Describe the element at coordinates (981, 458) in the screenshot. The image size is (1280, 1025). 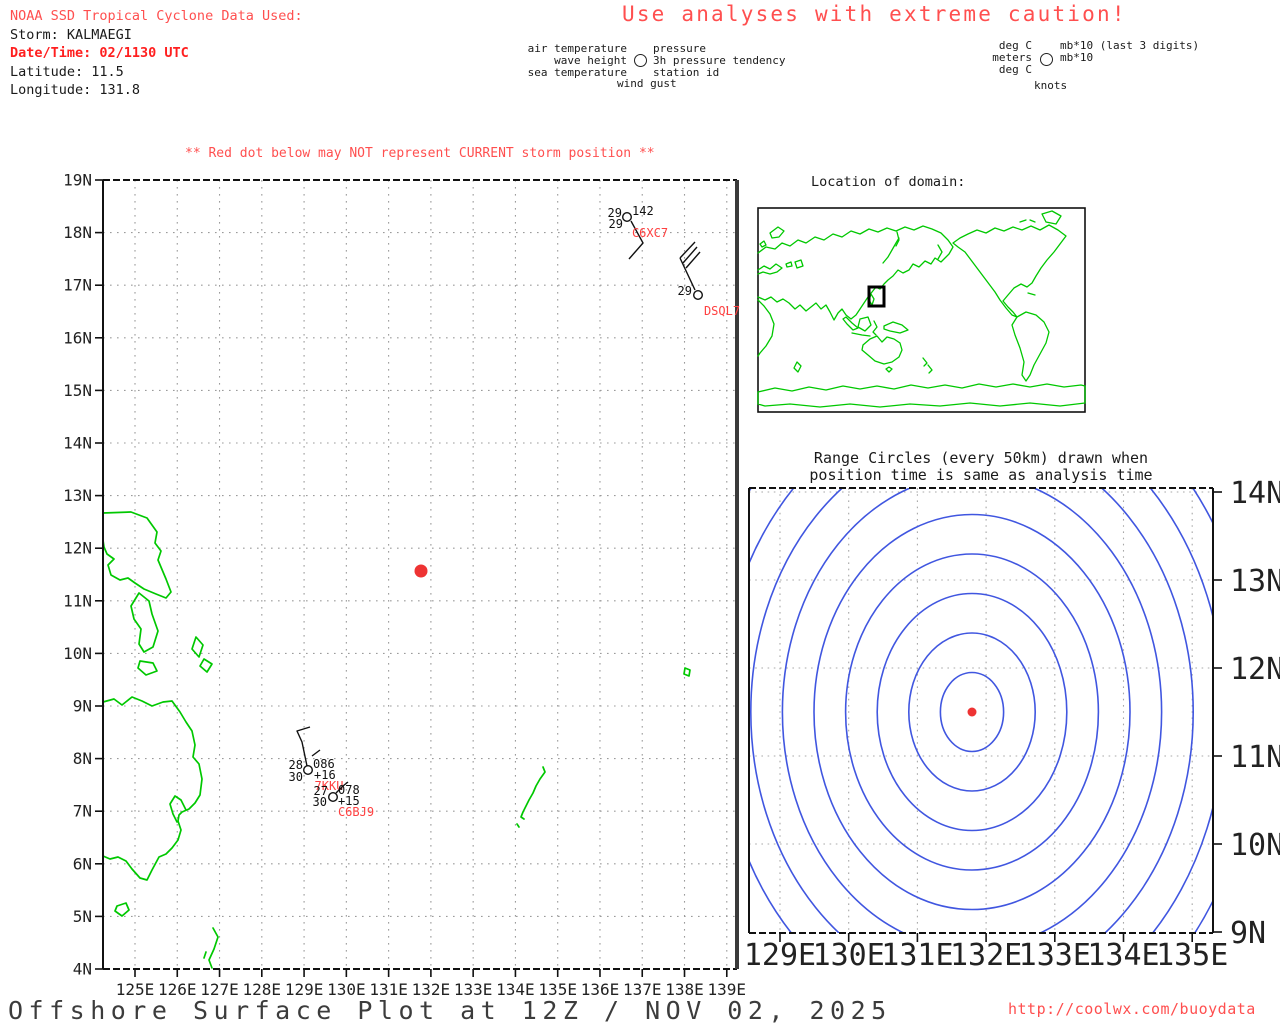
I see `range-plot-title-line1: Range Circles (every 50km) drawn when` at that location.